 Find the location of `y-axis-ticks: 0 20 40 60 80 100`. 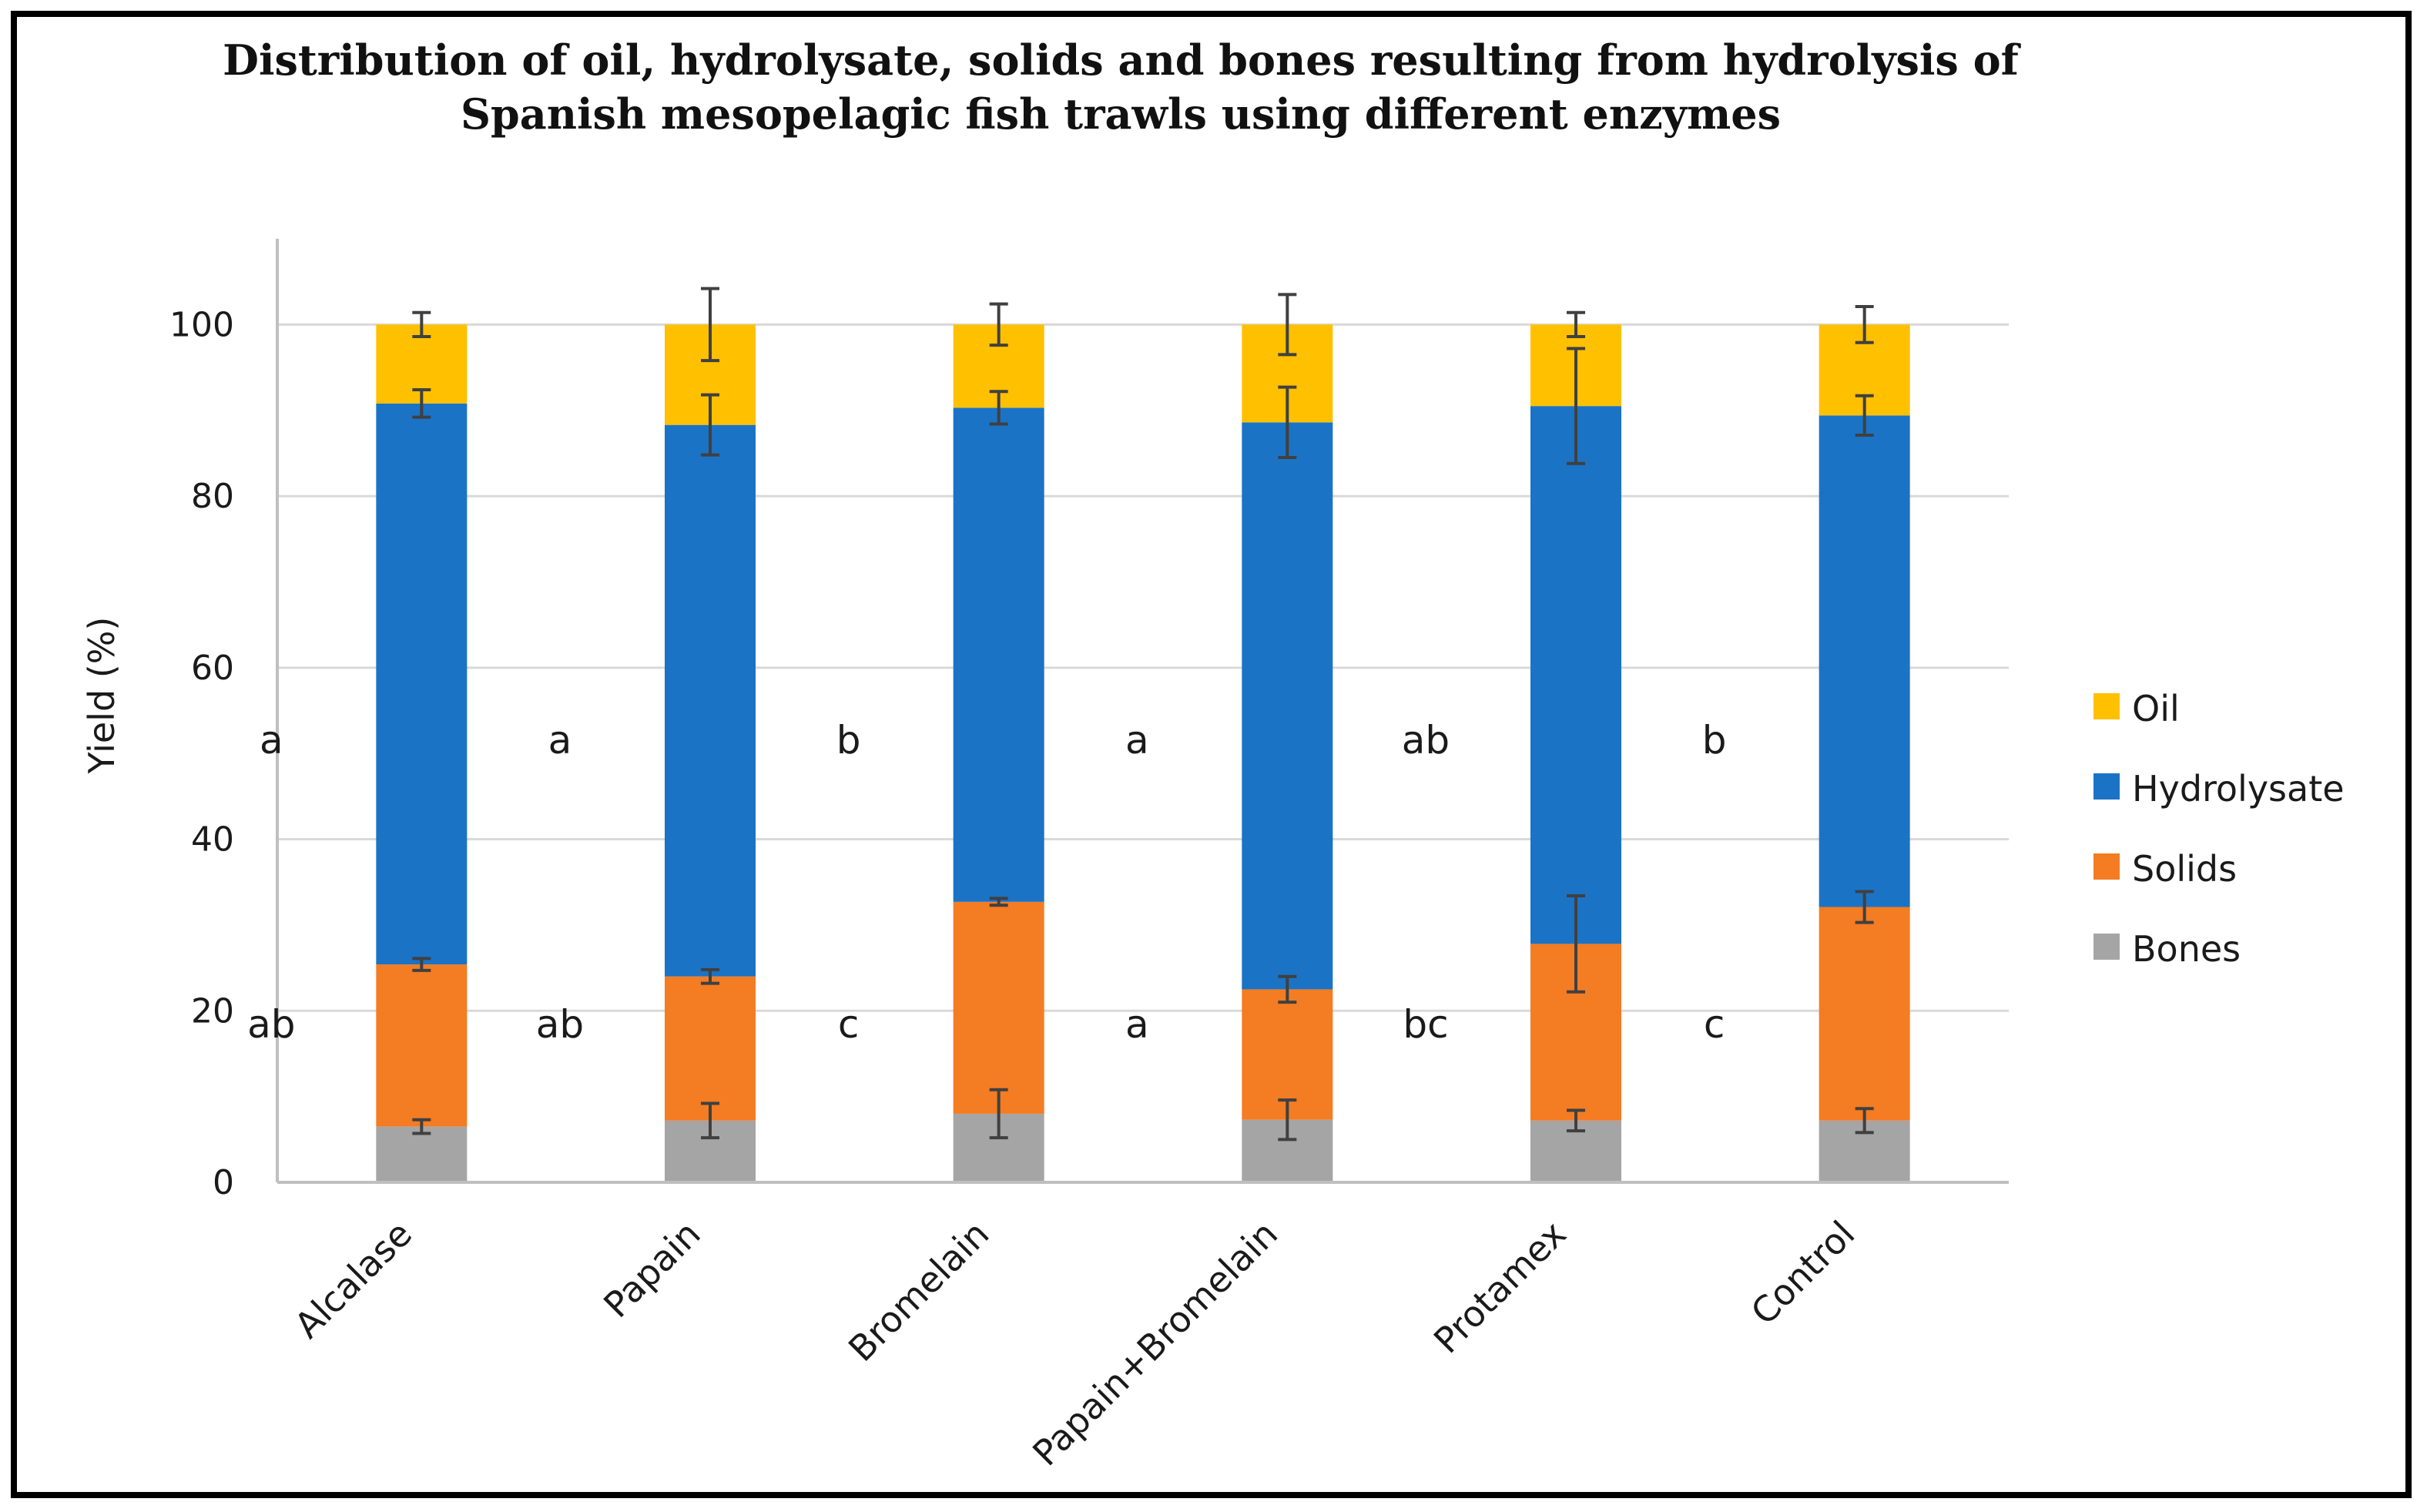

y-axis-ticks: 0 20 40 60 80 100 is located at coordinates (201, 753).